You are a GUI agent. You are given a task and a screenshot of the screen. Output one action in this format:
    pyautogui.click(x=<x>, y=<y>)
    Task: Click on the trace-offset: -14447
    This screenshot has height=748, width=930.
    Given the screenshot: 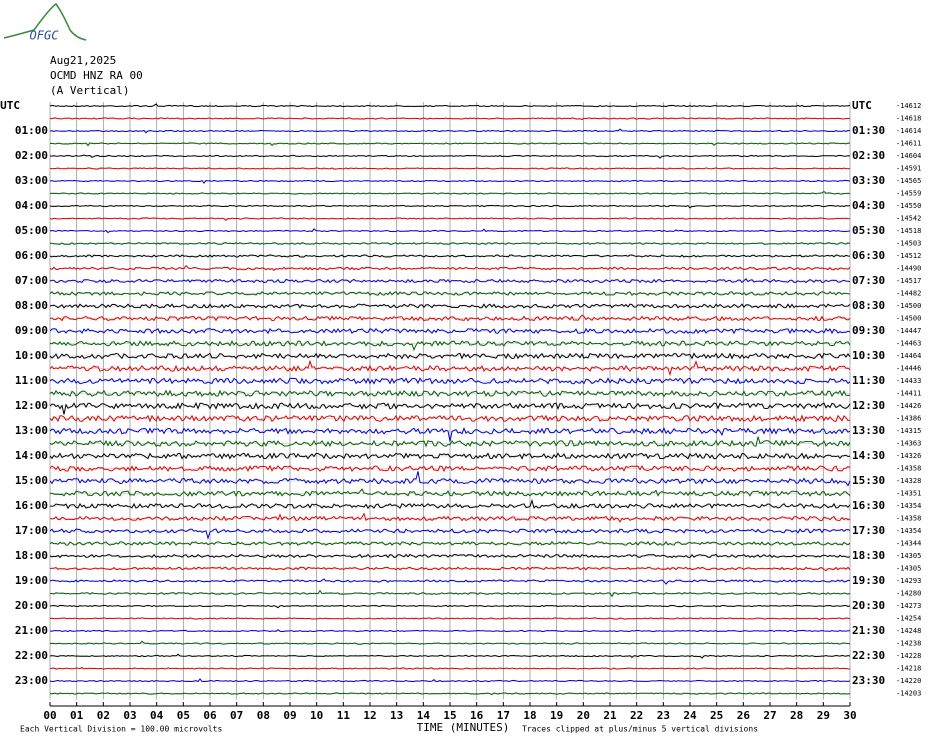 What is the action you would take?
    pyautogui.click(x=908, y=331)
    